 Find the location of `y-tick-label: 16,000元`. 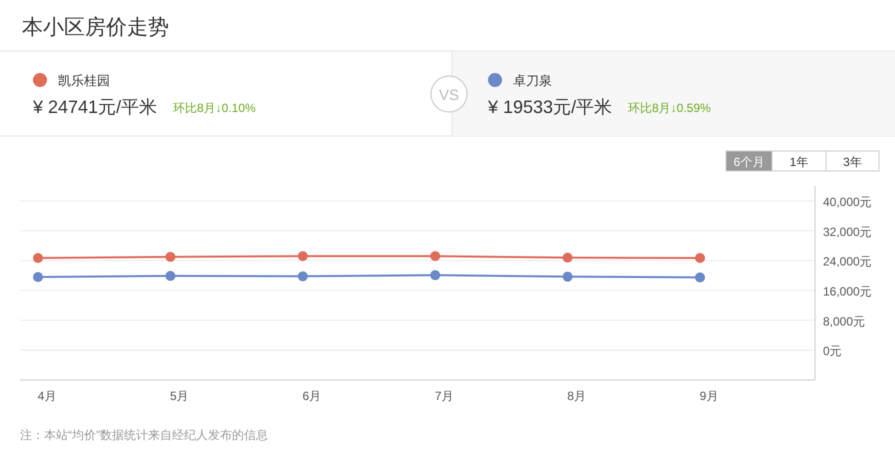

y-tick-label: 16,000元 is located at coordinates (847, 291).